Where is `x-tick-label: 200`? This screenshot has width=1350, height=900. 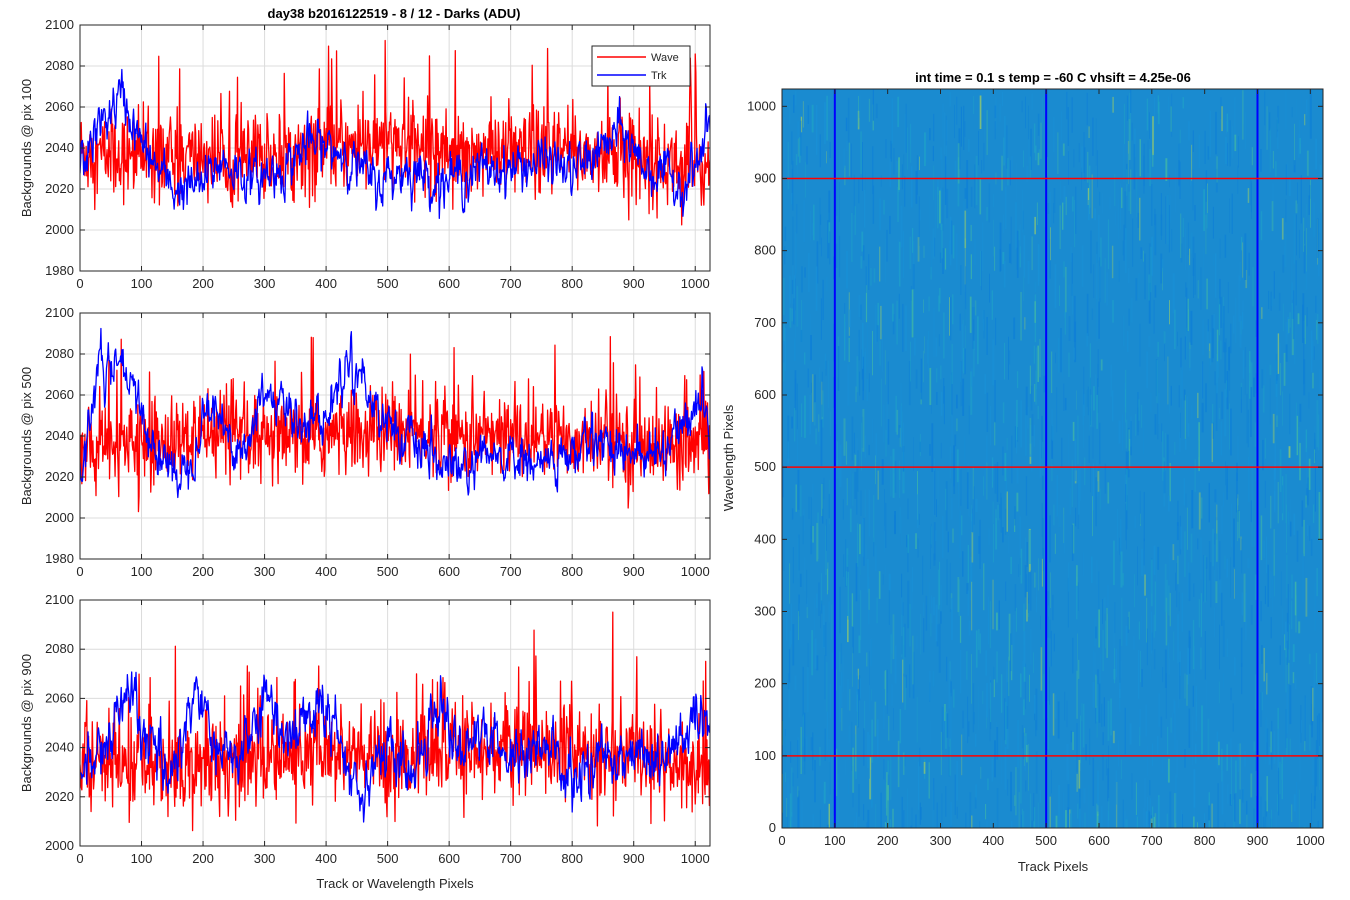 x-tick-label: 200 is located at coordinates (203, 571).